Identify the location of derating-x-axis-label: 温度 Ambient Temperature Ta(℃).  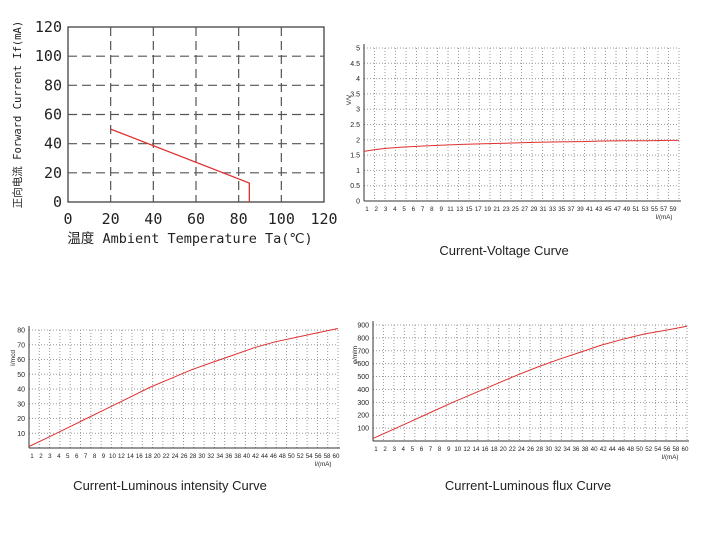
(189, 239).